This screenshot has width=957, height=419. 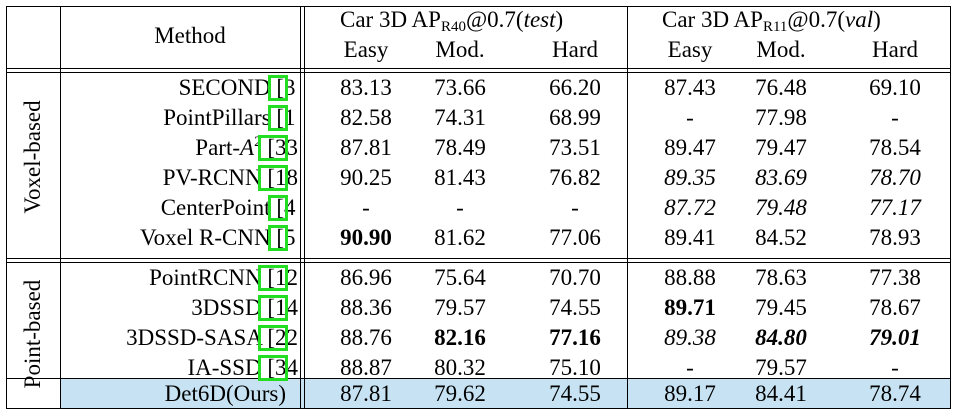 What do you see at coordinates (290, 237) in the screenshot?
I see `citation-ref: 5` at bounding box center [290, 237].